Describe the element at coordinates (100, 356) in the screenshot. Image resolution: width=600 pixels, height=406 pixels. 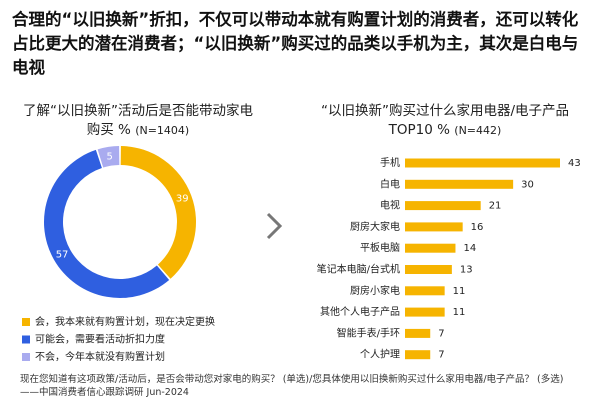
I see `legend-label: 不会，今年本就没有购置计划` at that location.